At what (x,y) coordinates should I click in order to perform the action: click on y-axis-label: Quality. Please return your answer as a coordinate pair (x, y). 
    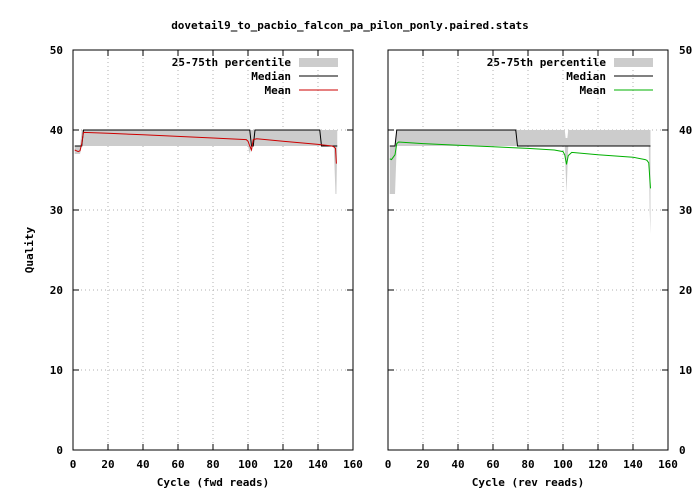
    Looking at the image, I should click on (29, 249).